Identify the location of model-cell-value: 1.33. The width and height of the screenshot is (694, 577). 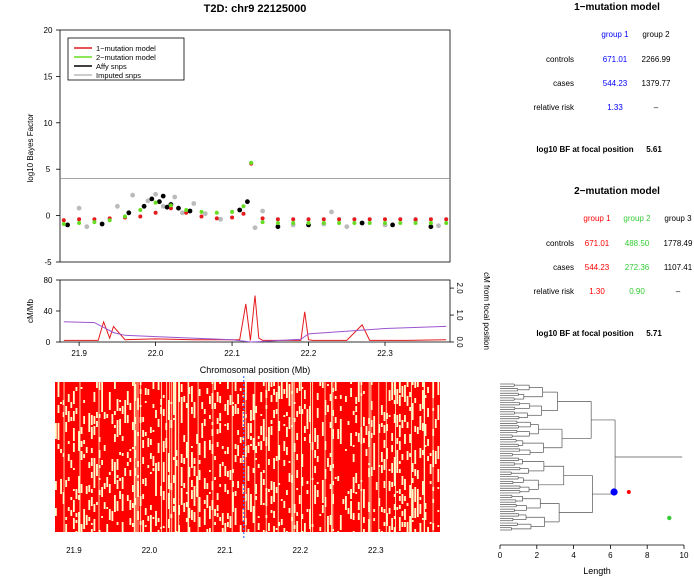
(615, 107).